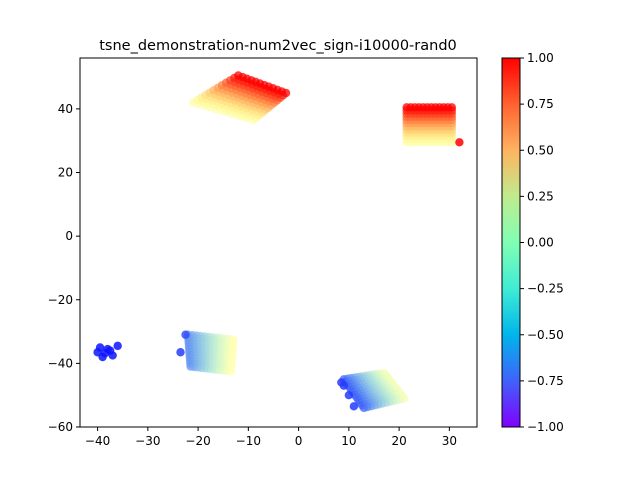  I want to click on x-tick-label: −40, so click(97, 441).